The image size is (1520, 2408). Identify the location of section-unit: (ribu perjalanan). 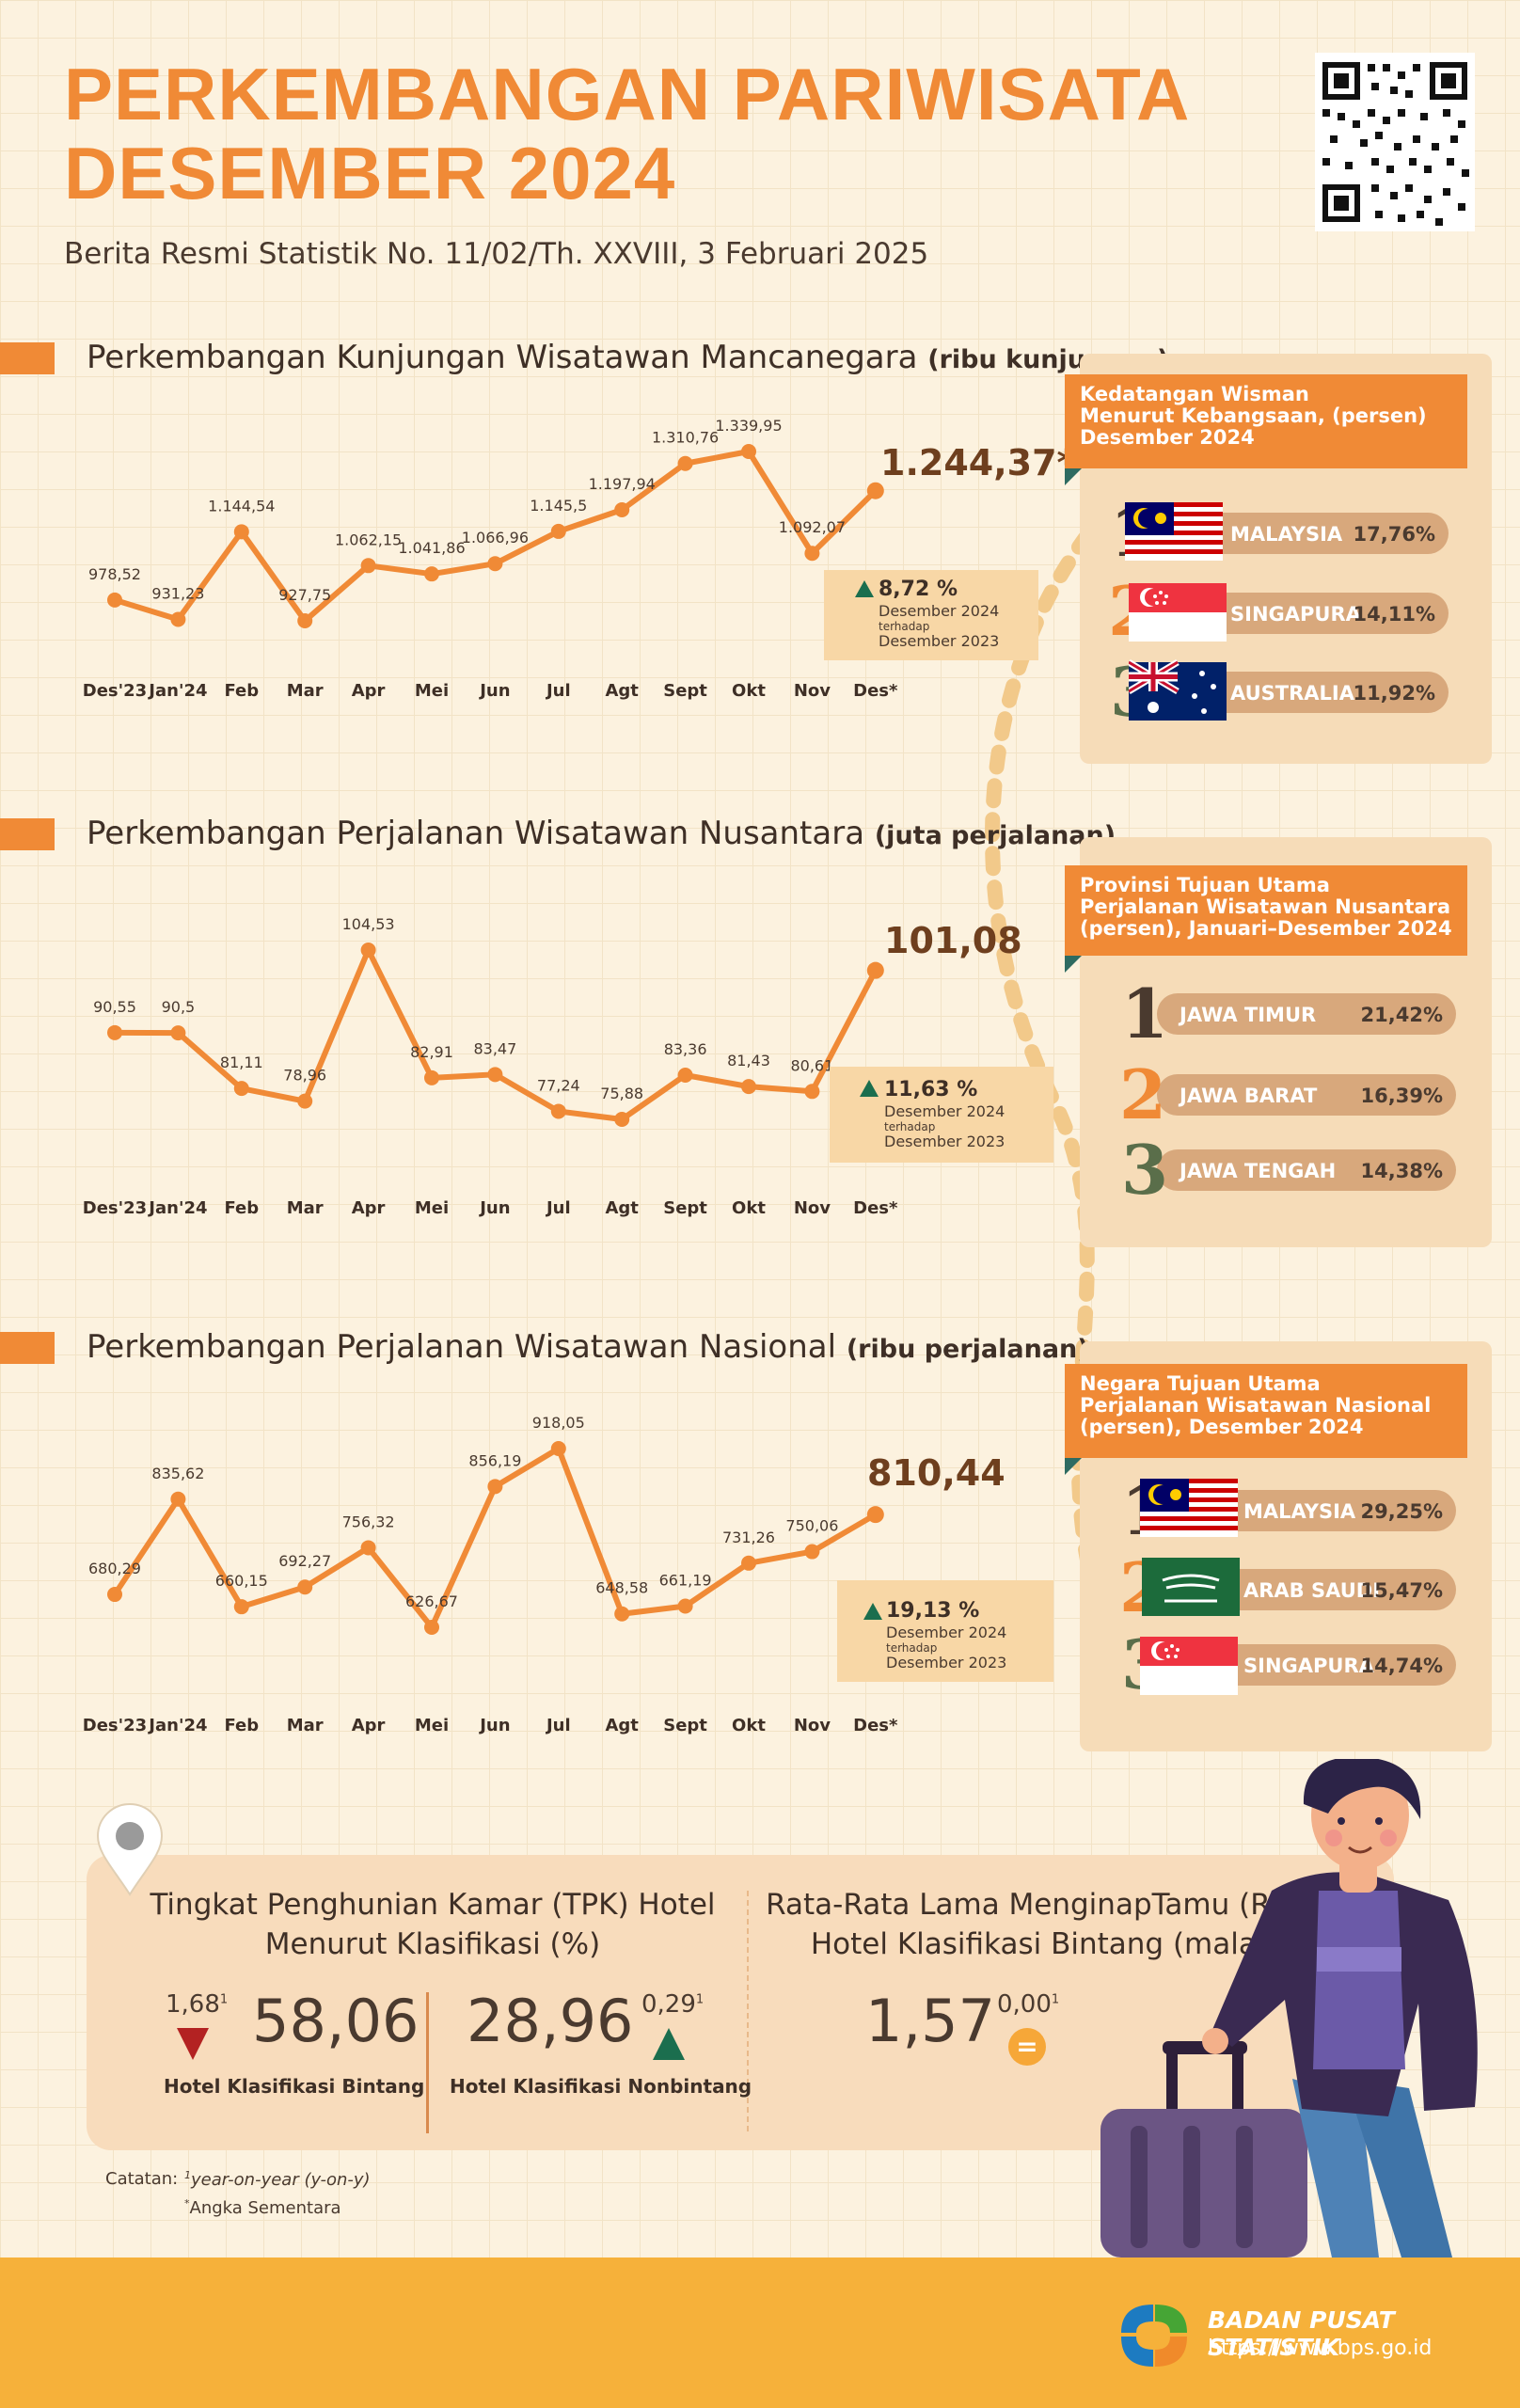
(967, 1350).